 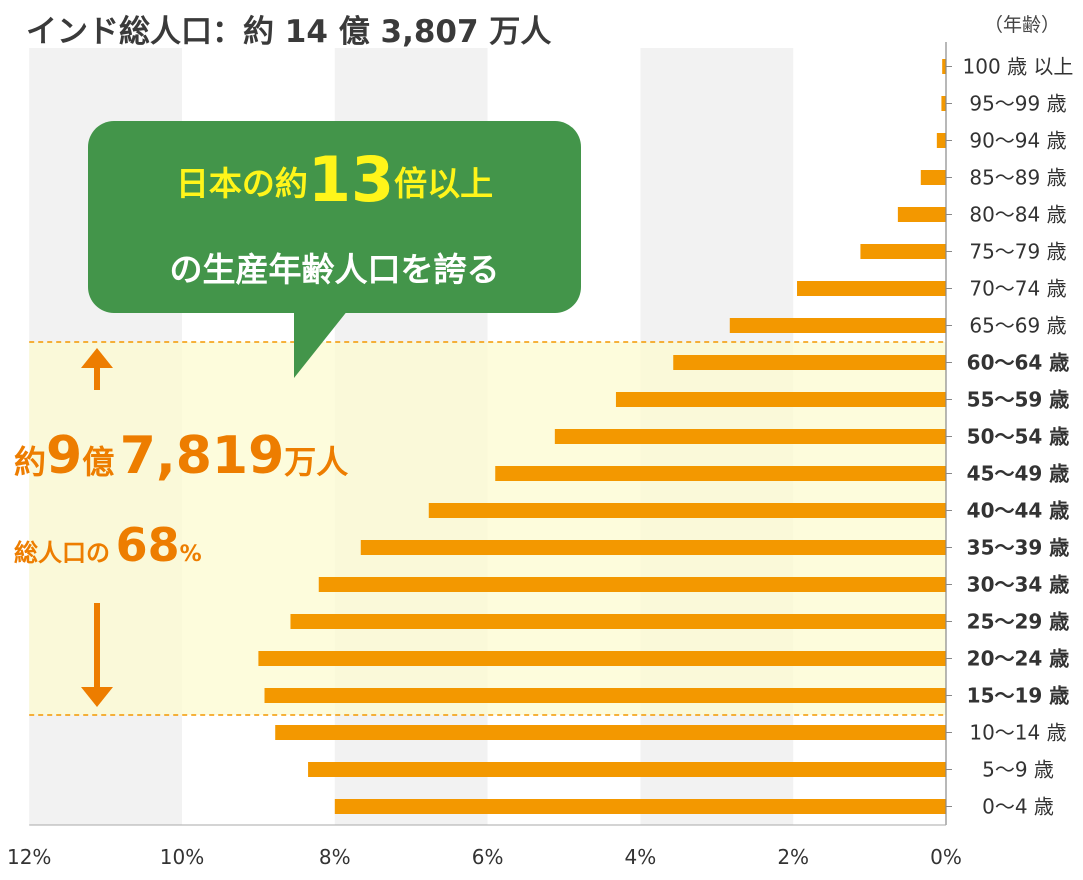 I want to click on category-label-12: 40〜44 歳, so click(x=1018, y=511).